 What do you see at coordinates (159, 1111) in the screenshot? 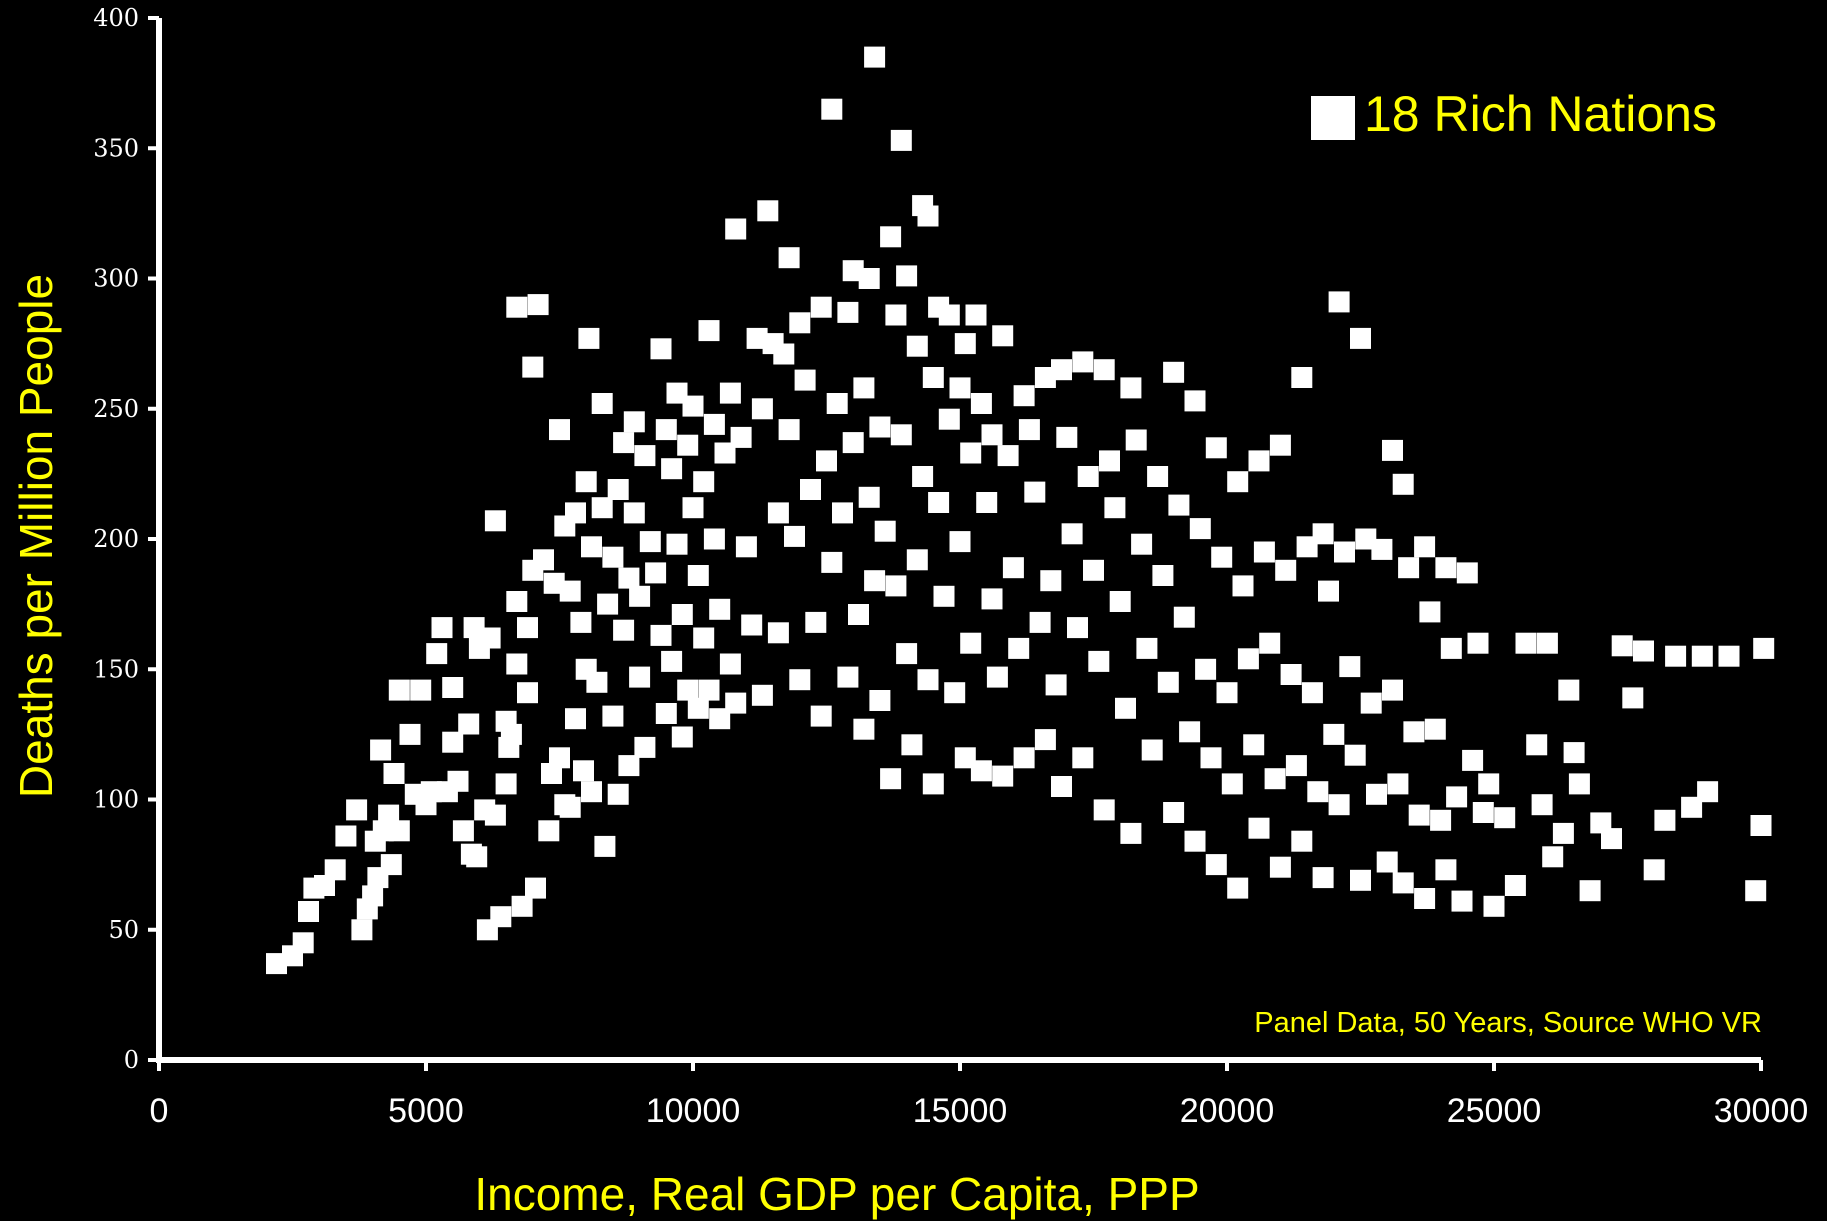
I see `x-tick-label: 0` at bounding box center [159, 1111].